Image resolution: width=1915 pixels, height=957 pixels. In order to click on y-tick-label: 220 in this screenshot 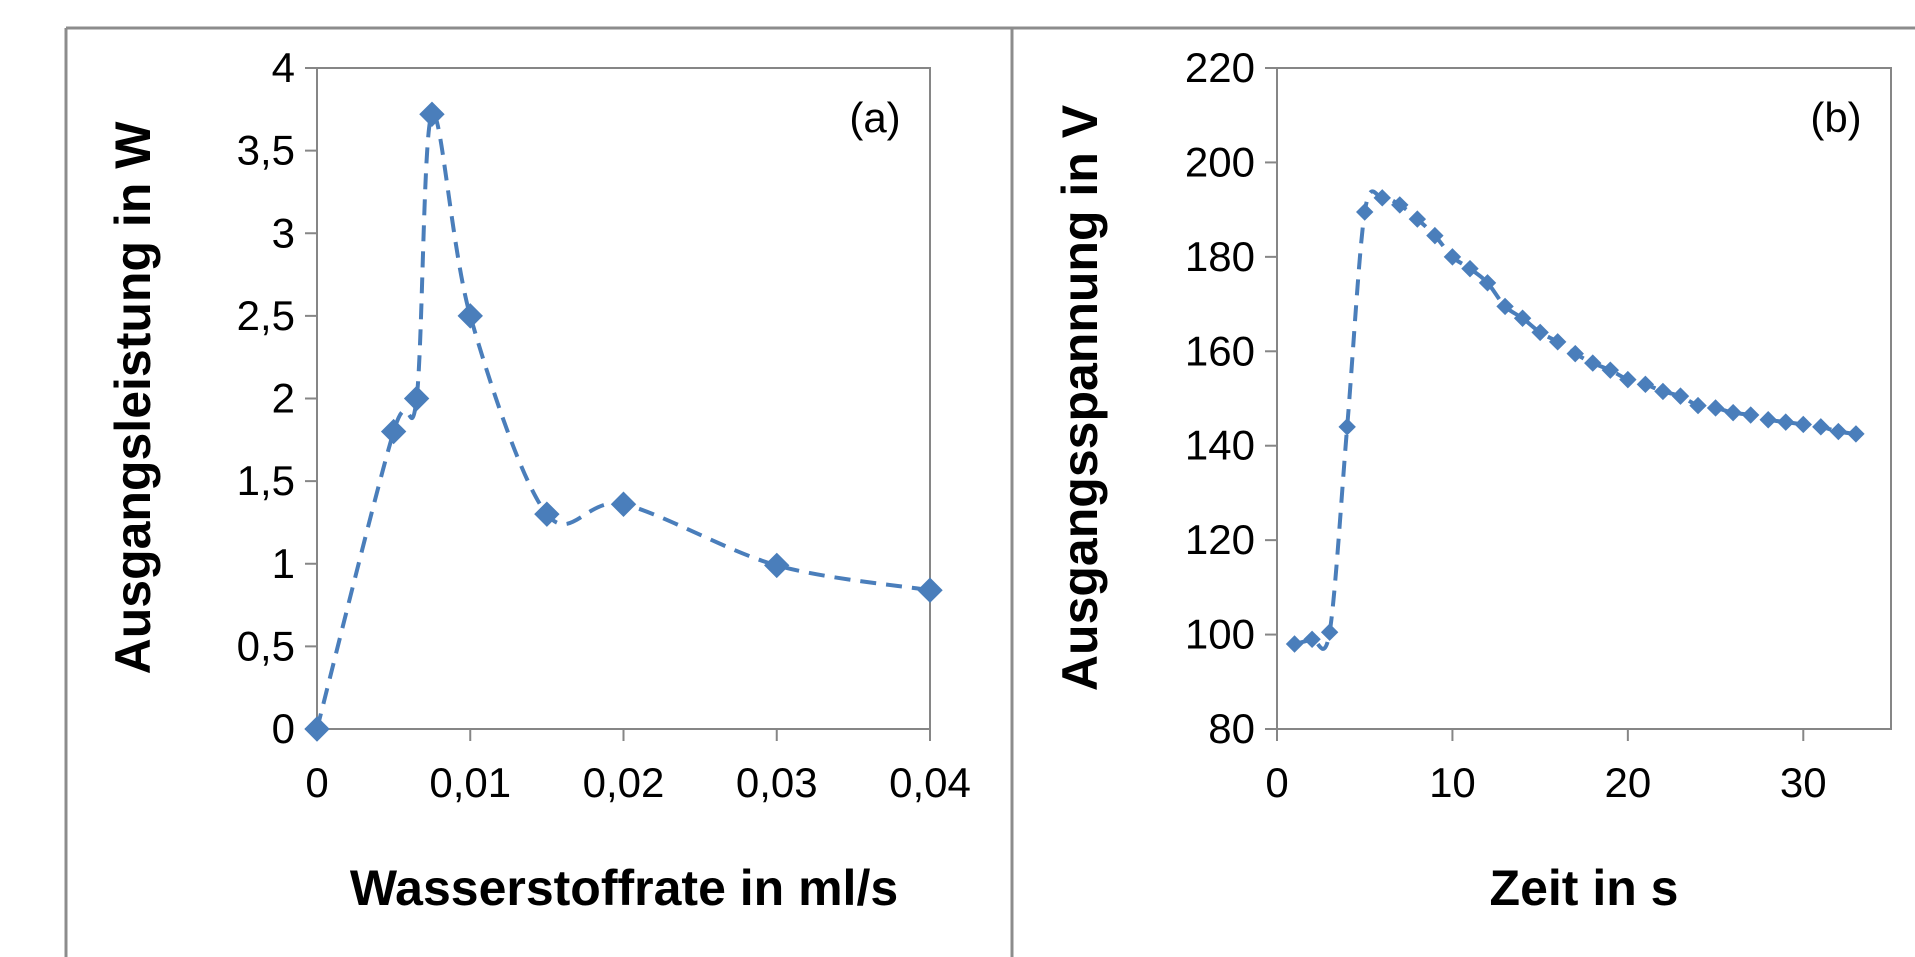, I will do `click(1220, 67)`.